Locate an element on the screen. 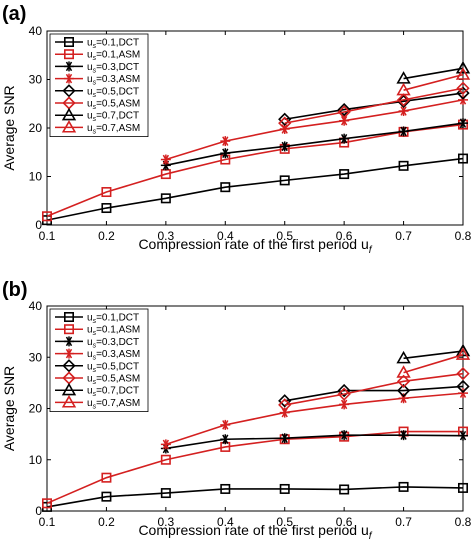  x-tick-label: 0.4 is located at coordinates (225, 522).